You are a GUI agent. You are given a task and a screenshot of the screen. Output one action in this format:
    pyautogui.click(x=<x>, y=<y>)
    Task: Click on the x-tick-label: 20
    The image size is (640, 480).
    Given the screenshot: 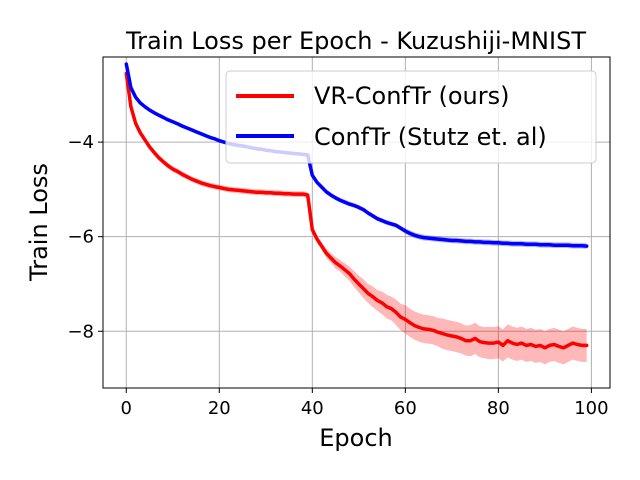 What is the action you would take?
    pyautogui.click(x=219, y=408)
    